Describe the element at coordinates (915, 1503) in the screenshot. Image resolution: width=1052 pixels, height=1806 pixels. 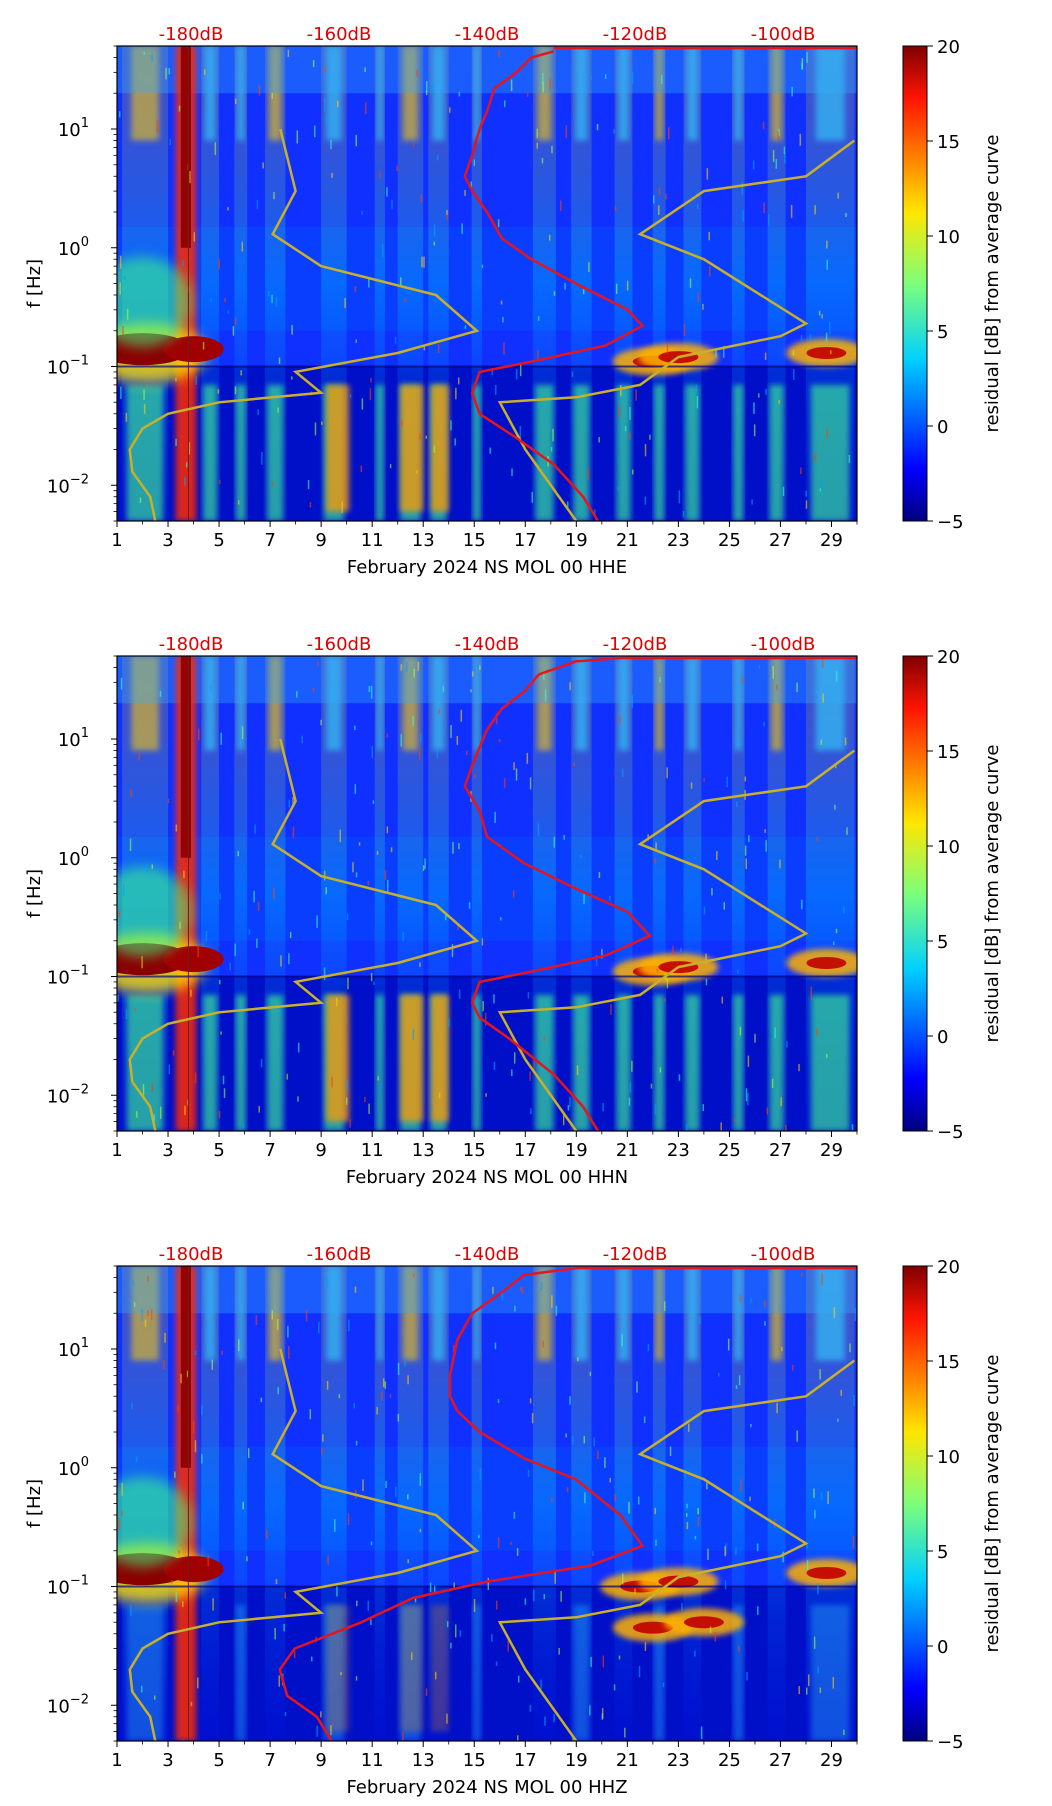
I see `colorbar-gradient` at that location.